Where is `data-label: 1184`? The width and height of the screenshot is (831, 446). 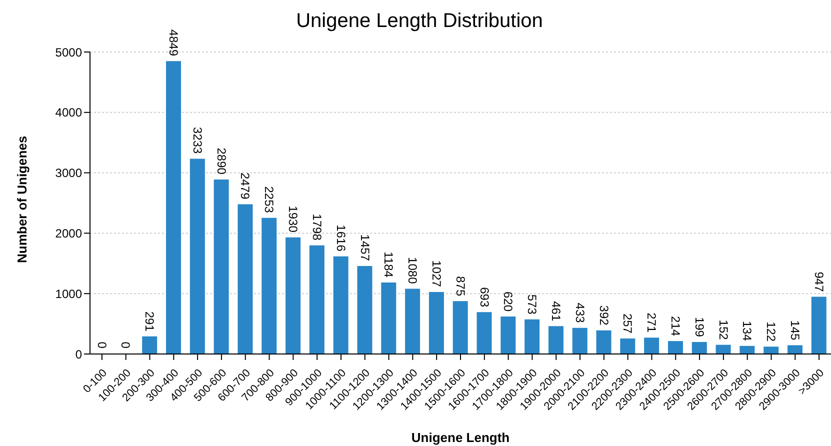 data-label: 1184 is located at coordinates (389, 265).